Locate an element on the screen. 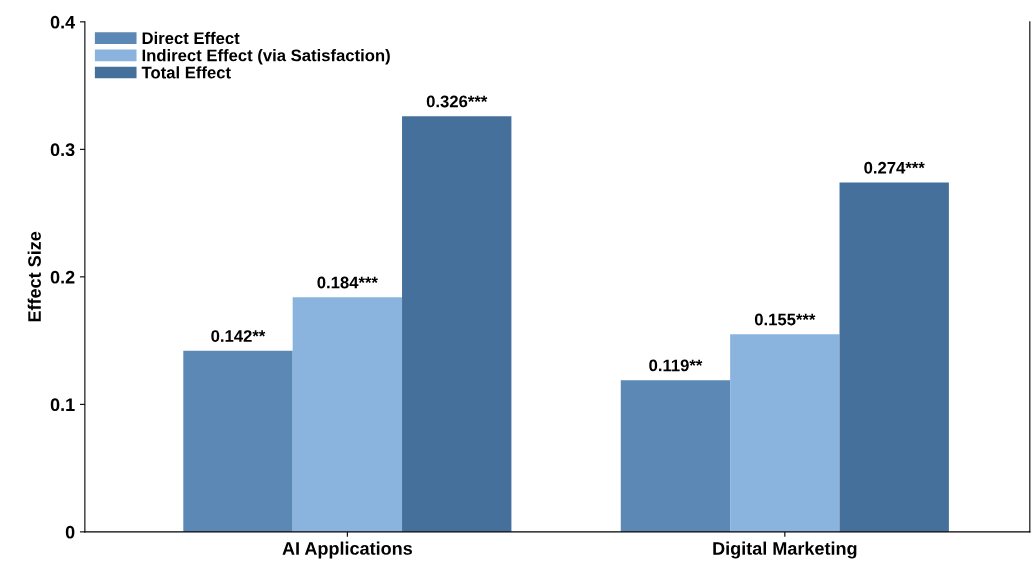 This screenshot has width=1035, height=575. x-tick-label: Digital Marketing is located at coordinates (785, 550).